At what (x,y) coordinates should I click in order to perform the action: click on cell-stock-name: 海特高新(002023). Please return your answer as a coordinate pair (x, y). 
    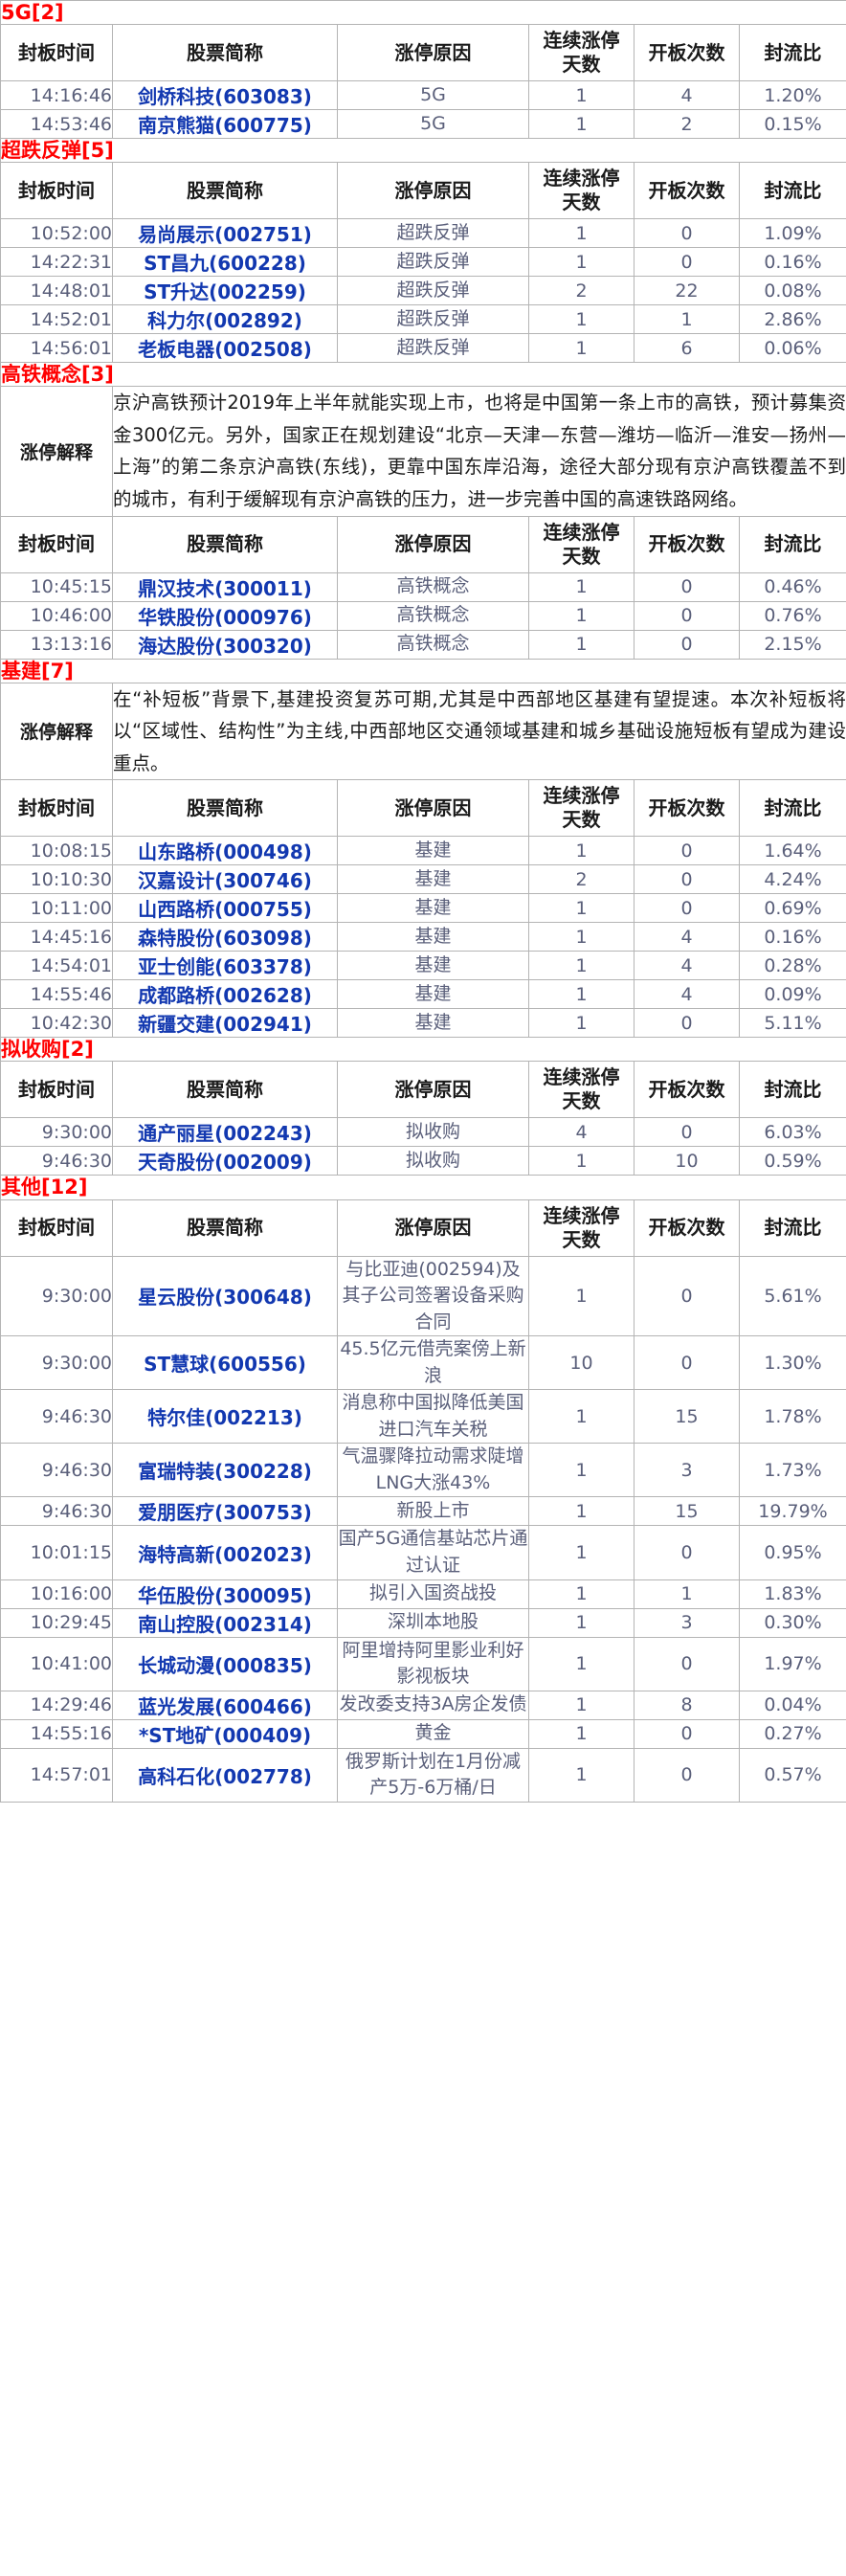
    Looking at the image, I should click on (225, 1553).